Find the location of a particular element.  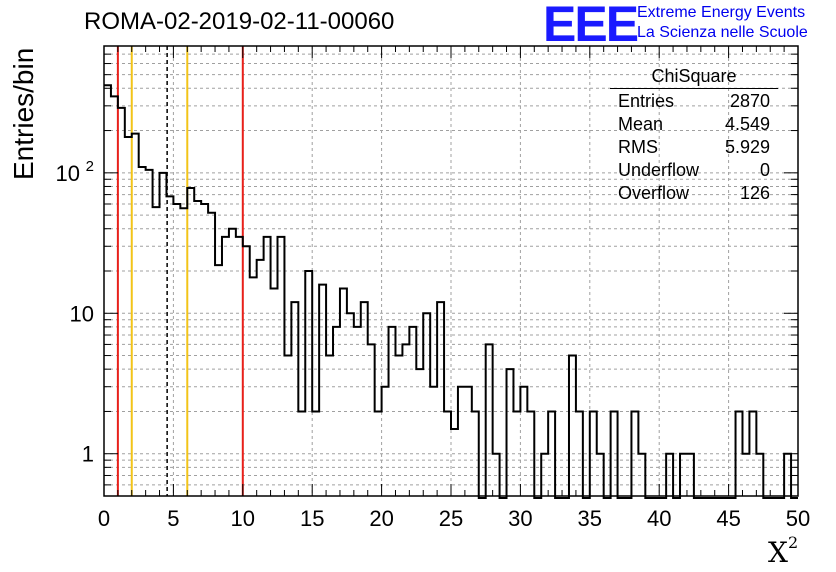

stats-row-rms: RMS 5.929 is located at coordinates (694, 147).